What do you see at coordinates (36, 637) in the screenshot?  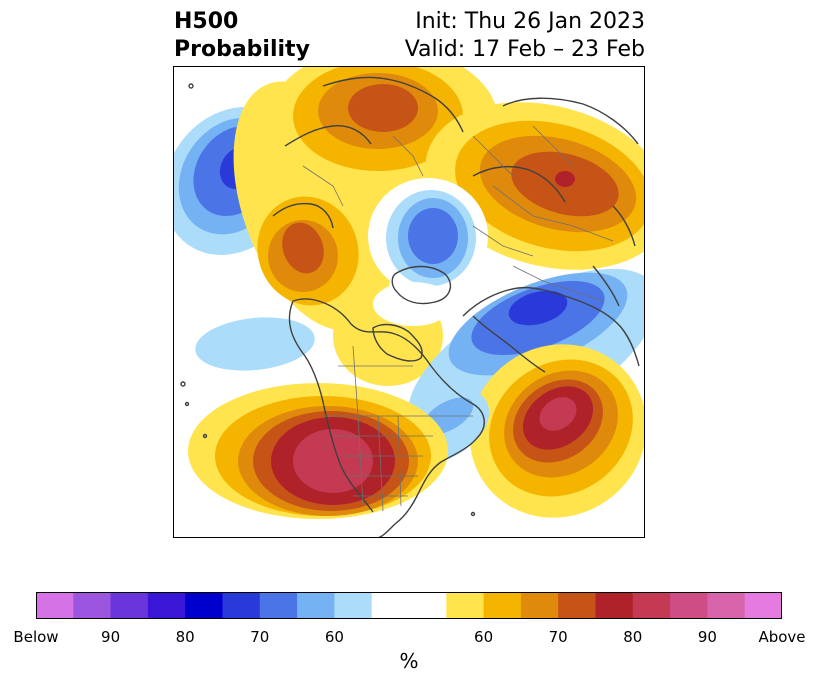 I see `colorbar-tick-label: Below` at bounding box center [36, 637].